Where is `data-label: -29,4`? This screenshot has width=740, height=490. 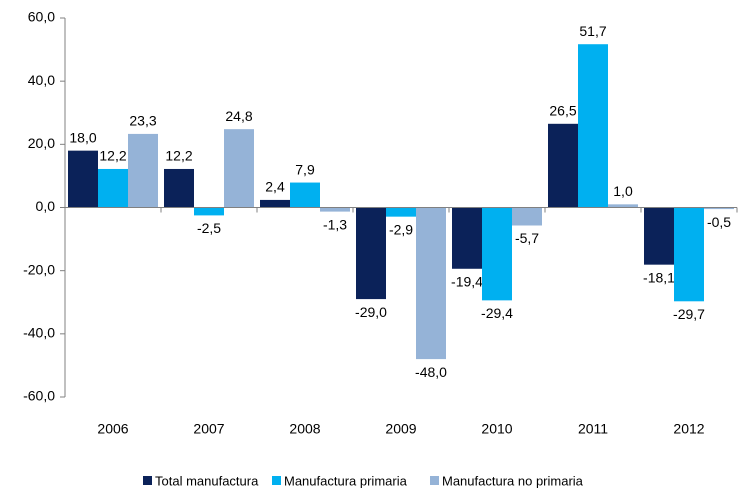
data-label: -29,4 is located at coordinates (497, 313).